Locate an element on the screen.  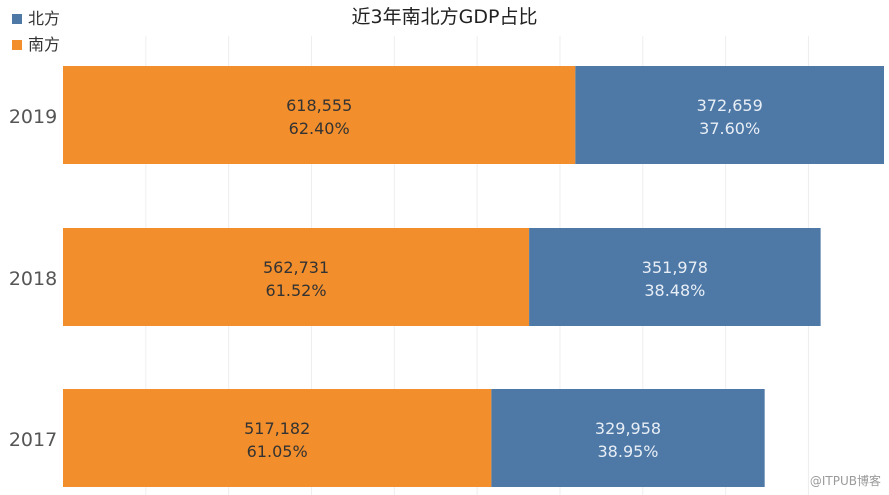
watermark: @ITPUB博客 is located at coordinates (845, 481).